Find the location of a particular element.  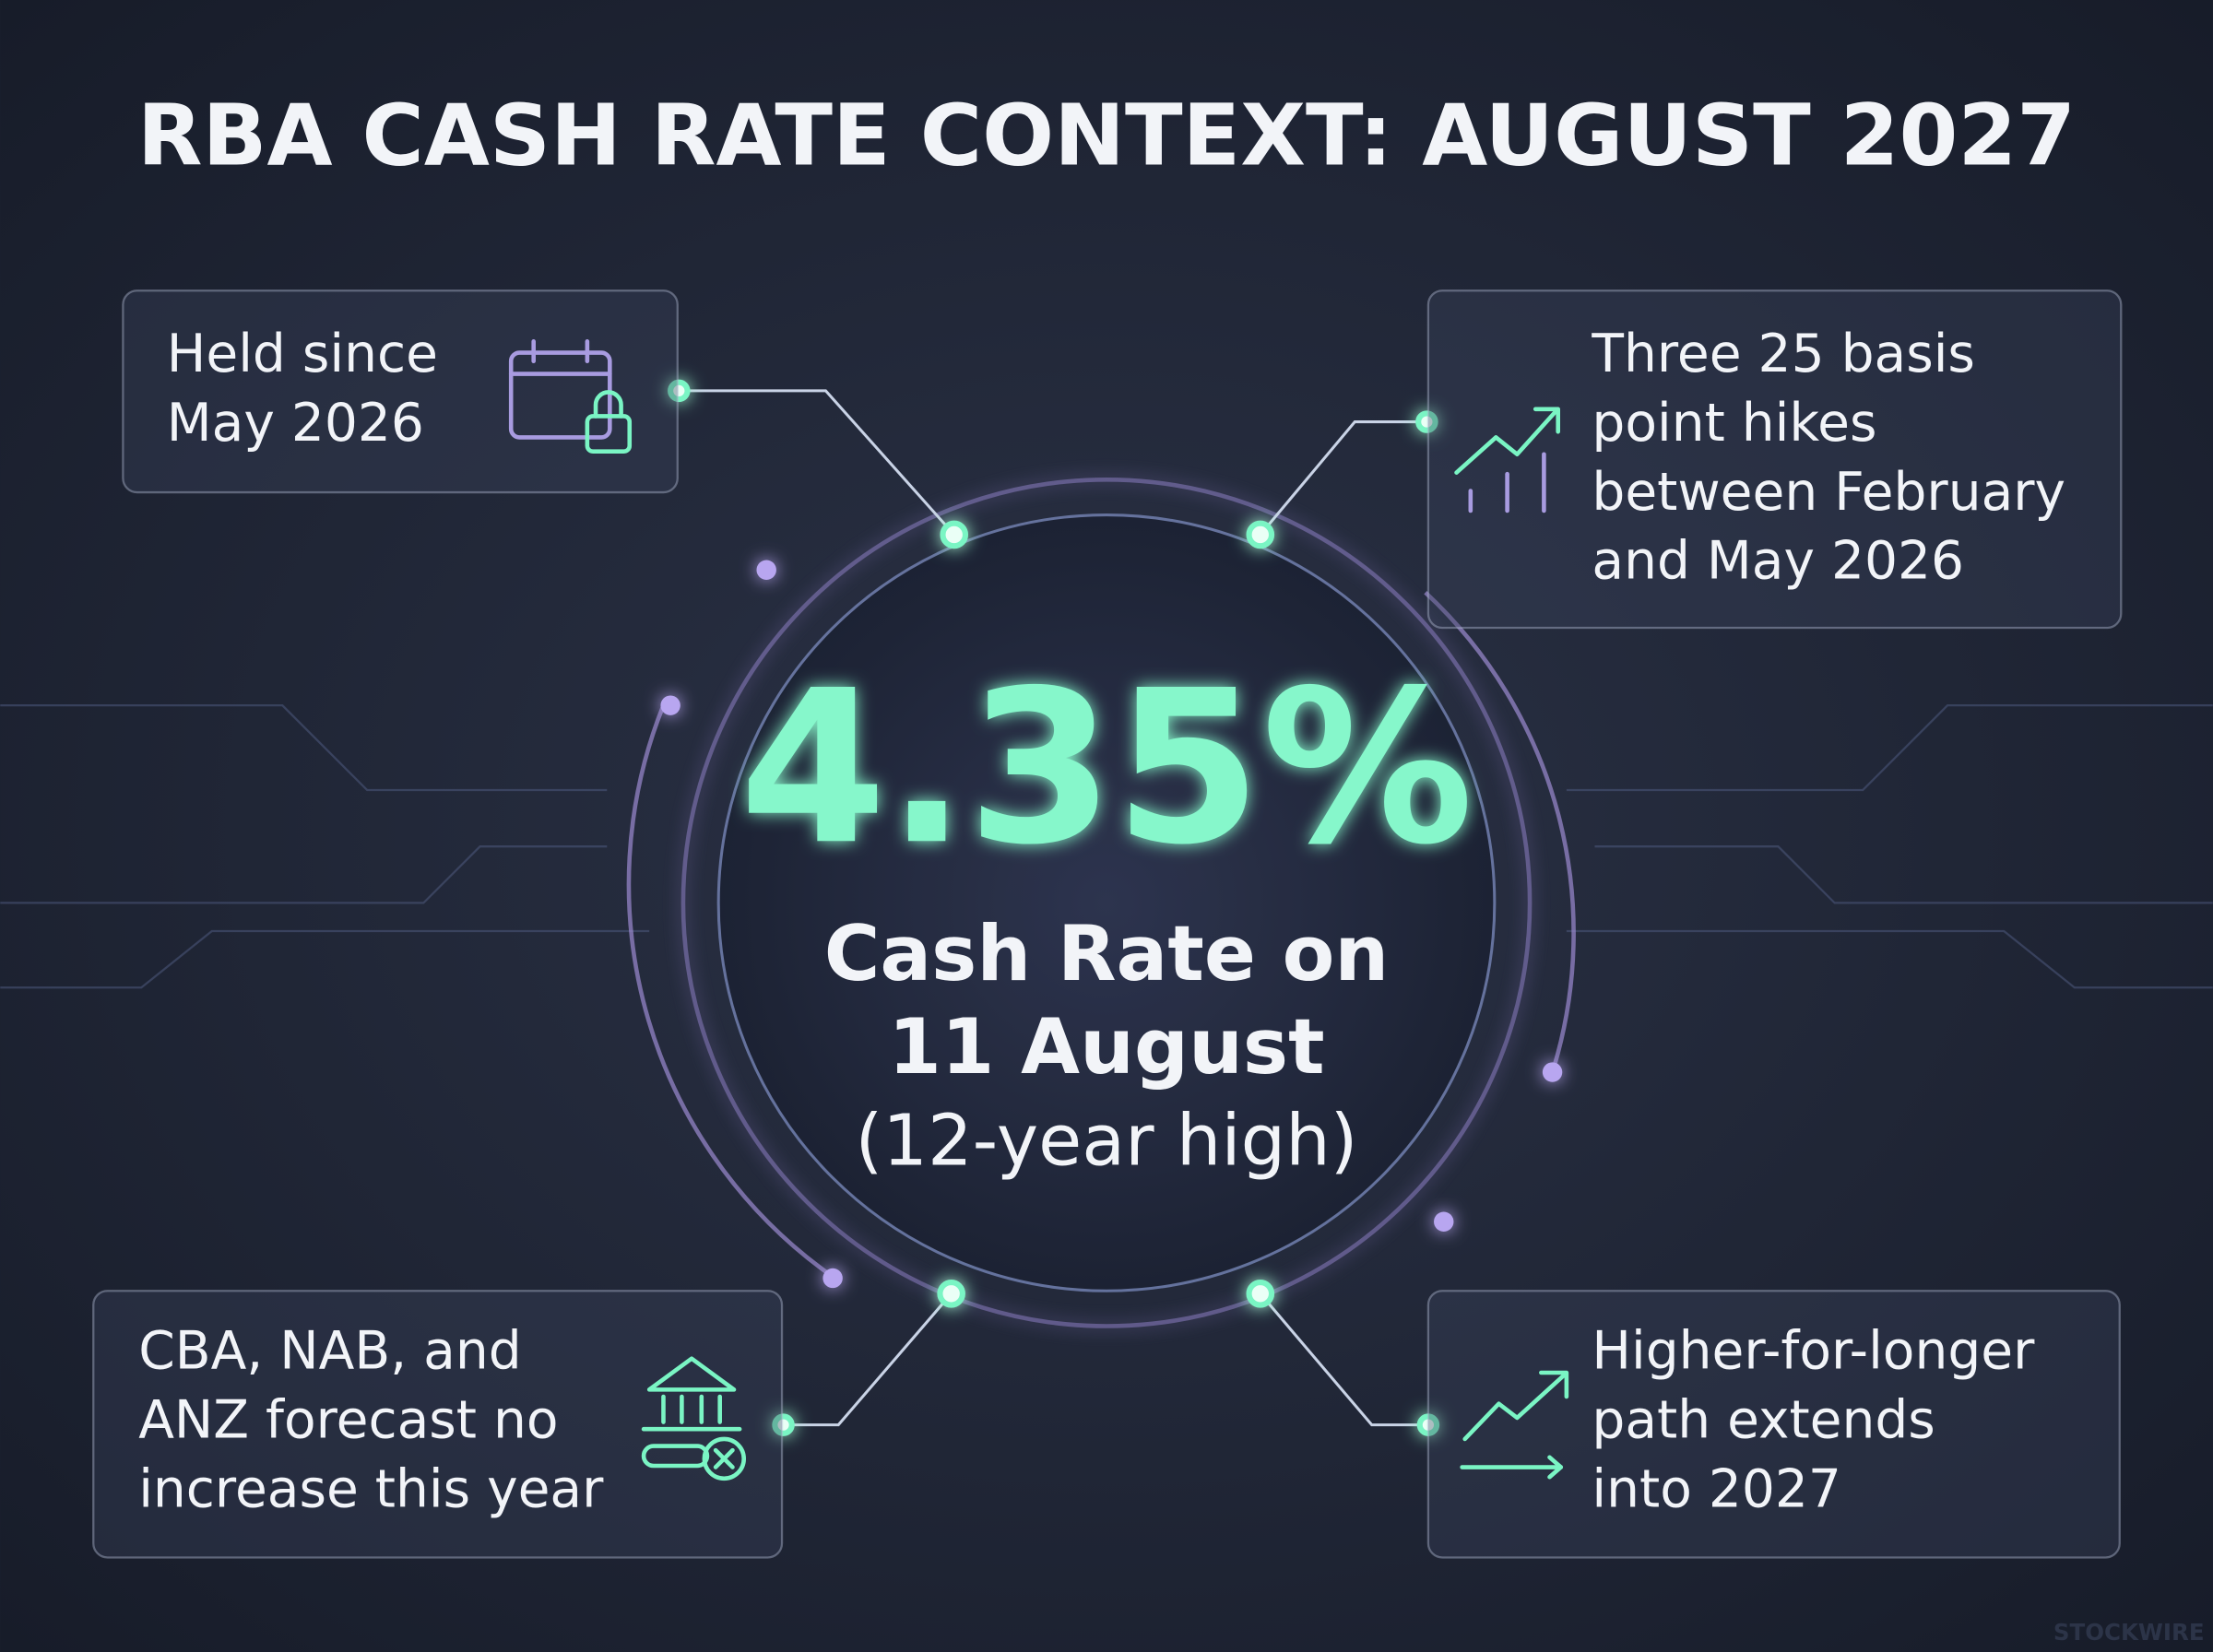

card-text: ANZ forecast no is located at coordinates (348, 1420).